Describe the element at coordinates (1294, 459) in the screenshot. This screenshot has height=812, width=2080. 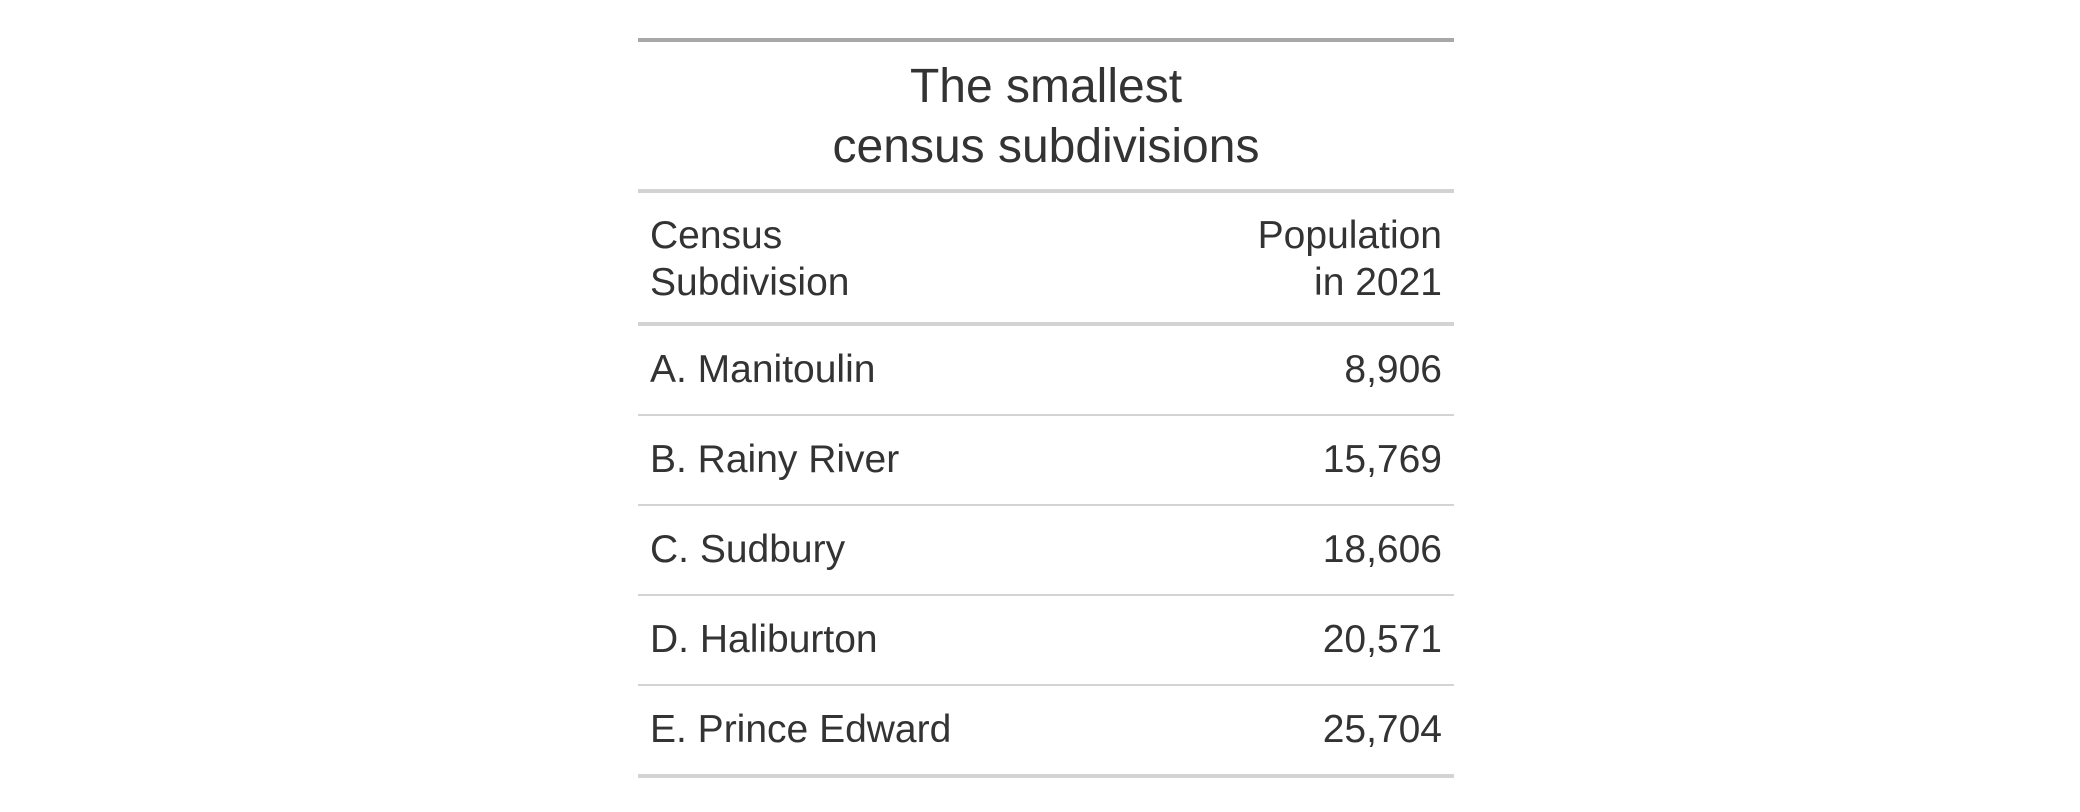
I see `population-cell: 15,769` at that location.